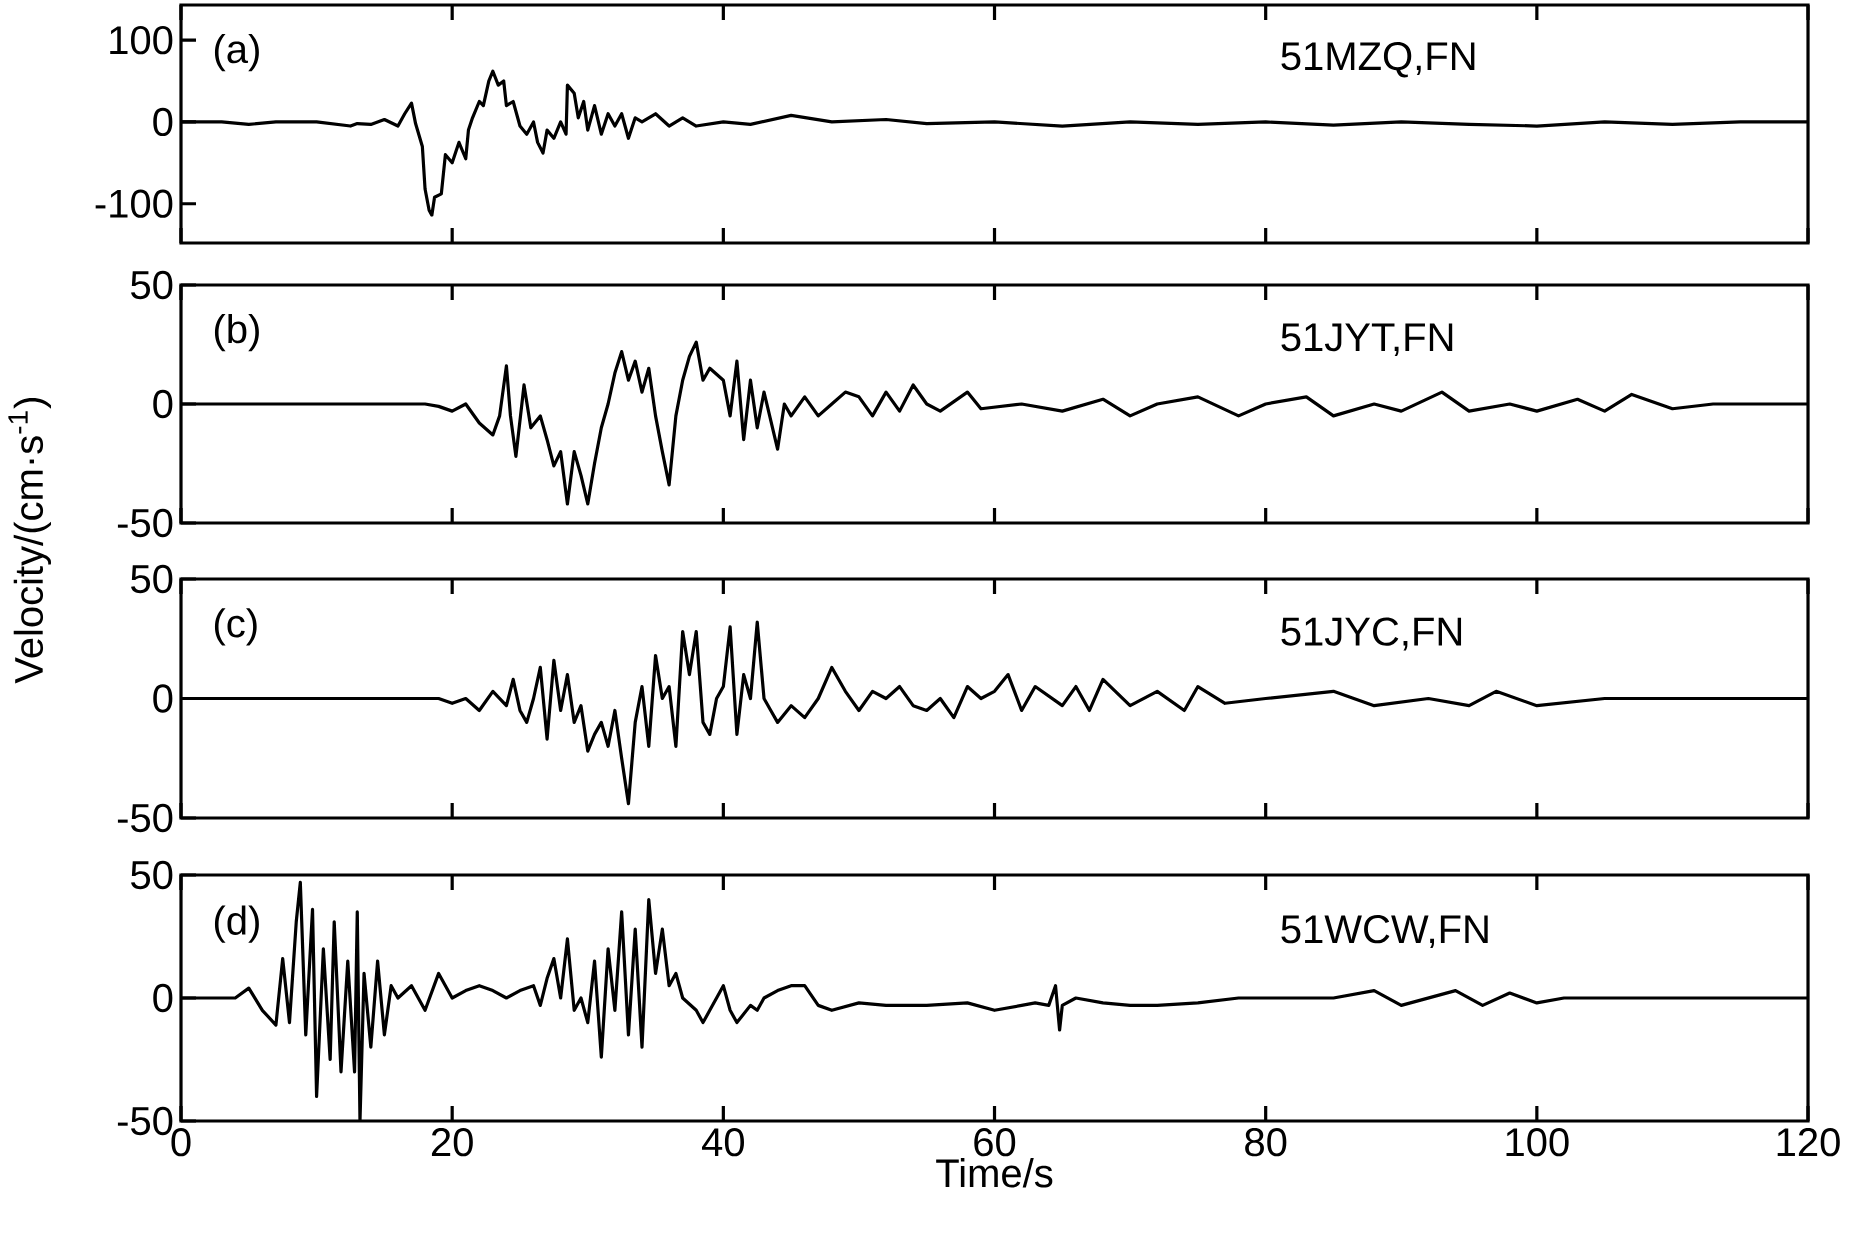 Image resolution: width=1856 pixels, height=1248 pixels. Describe the element at coordinates (452, 1142) in the screenshot. I see `x-tick-label: 20` at that location.